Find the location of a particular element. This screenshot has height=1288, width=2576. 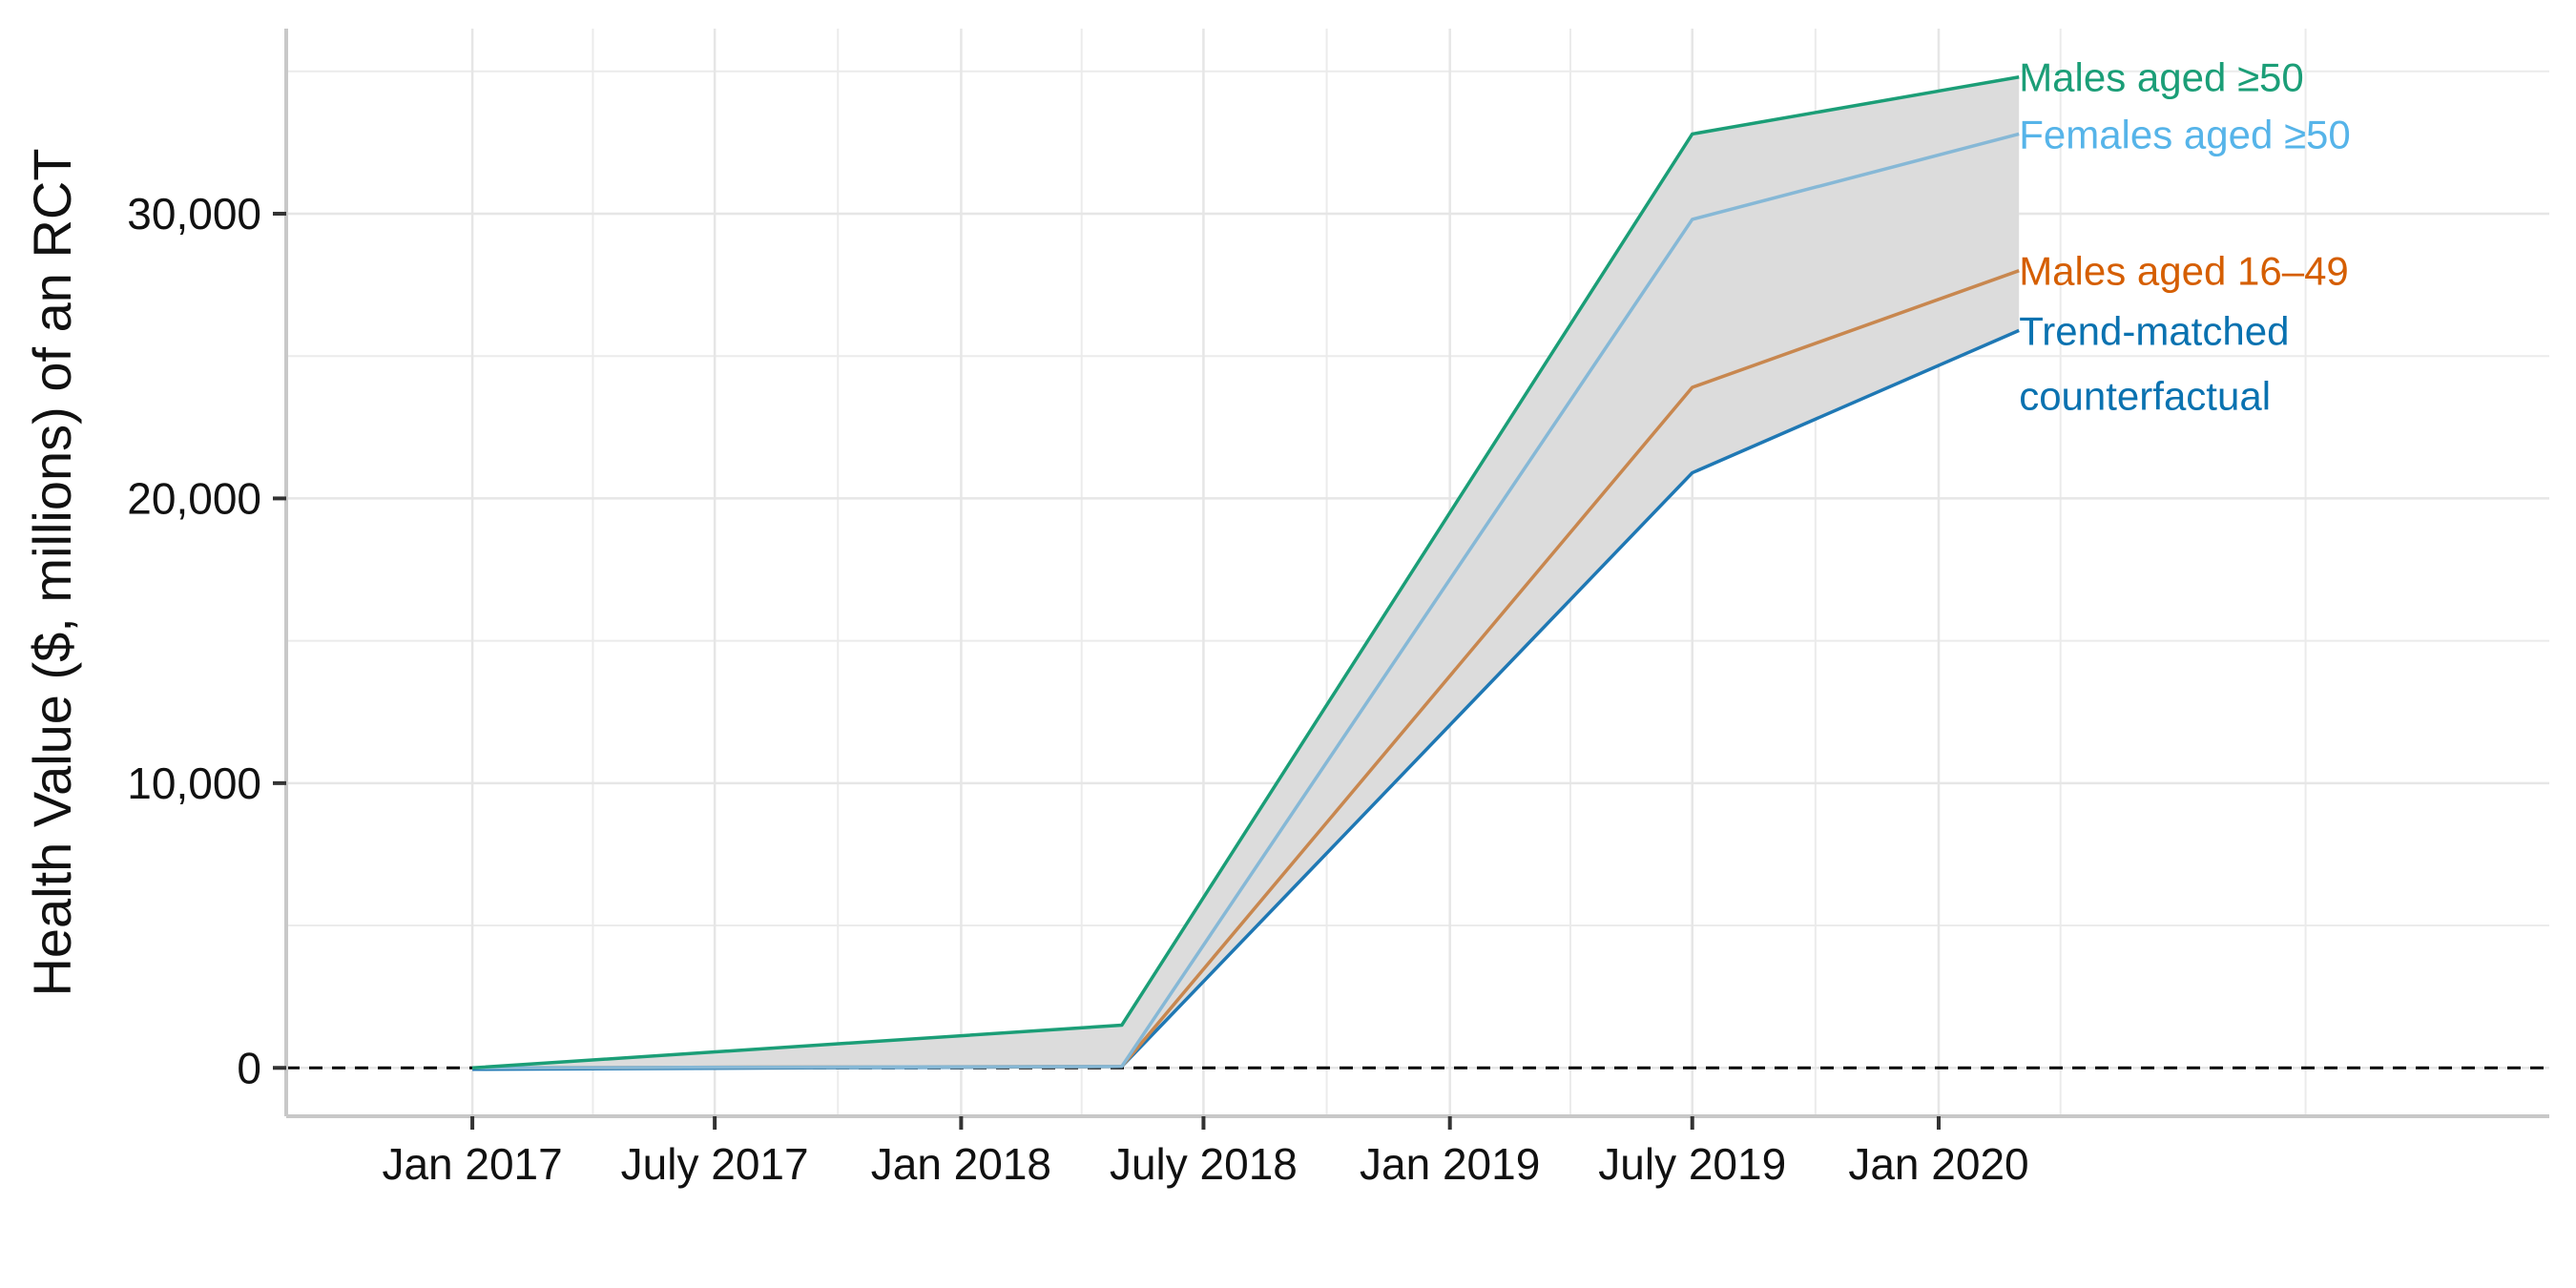

series-label-females-aged-ge50: Females aged ≥50 is located at coordinates (2185, 134).